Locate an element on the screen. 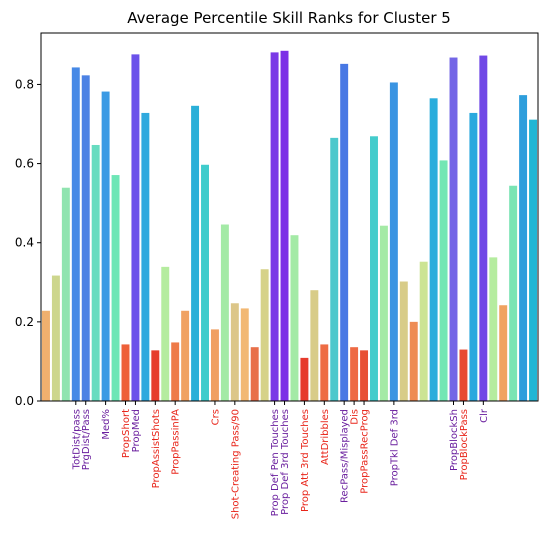 This screenshot has height=544, width=547. x-tick-label: PropBlockPass is located at coordinates (464, 444).